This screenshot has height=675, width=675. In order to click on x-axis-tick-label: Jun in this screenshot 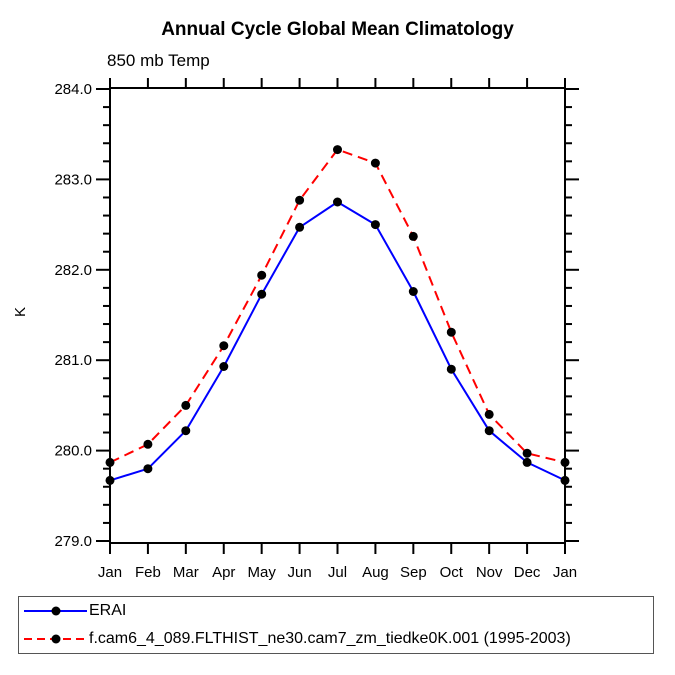, I will do `click(299, 572)`.